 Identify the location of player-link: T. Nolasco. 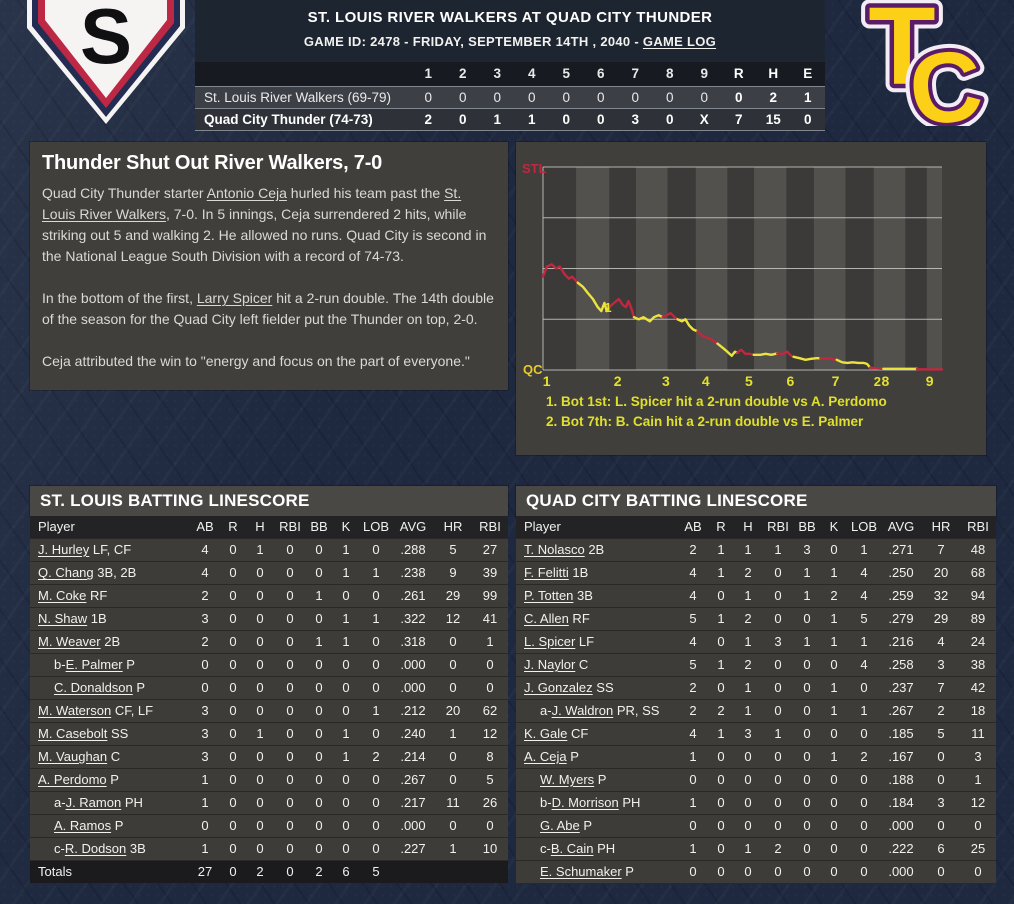
(554, 549).